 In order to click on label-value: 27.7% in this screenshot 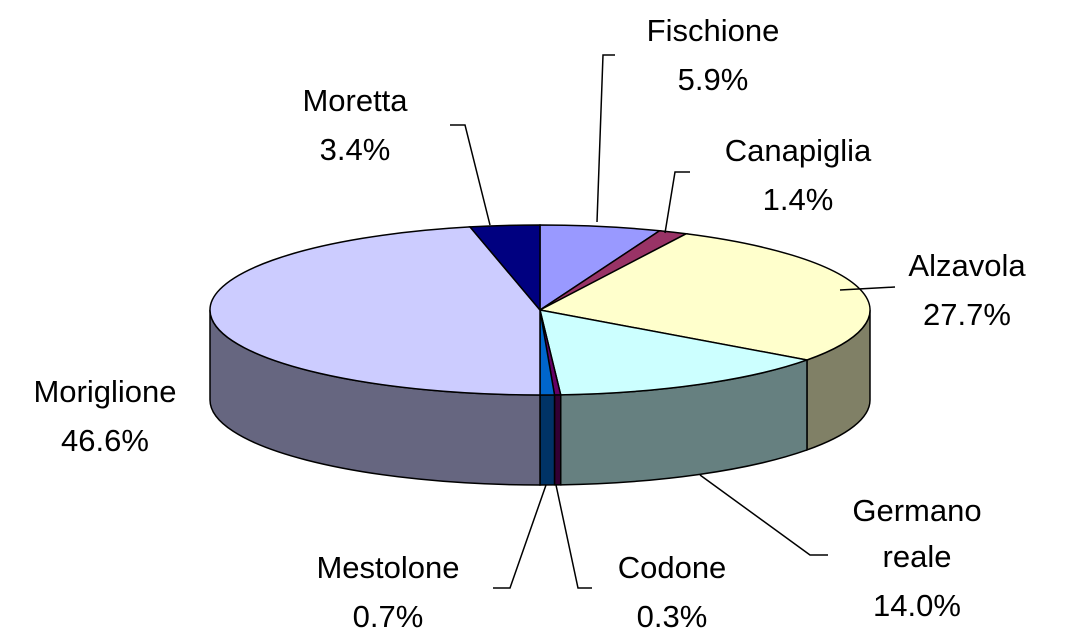, I will do `click(967, 314)`.